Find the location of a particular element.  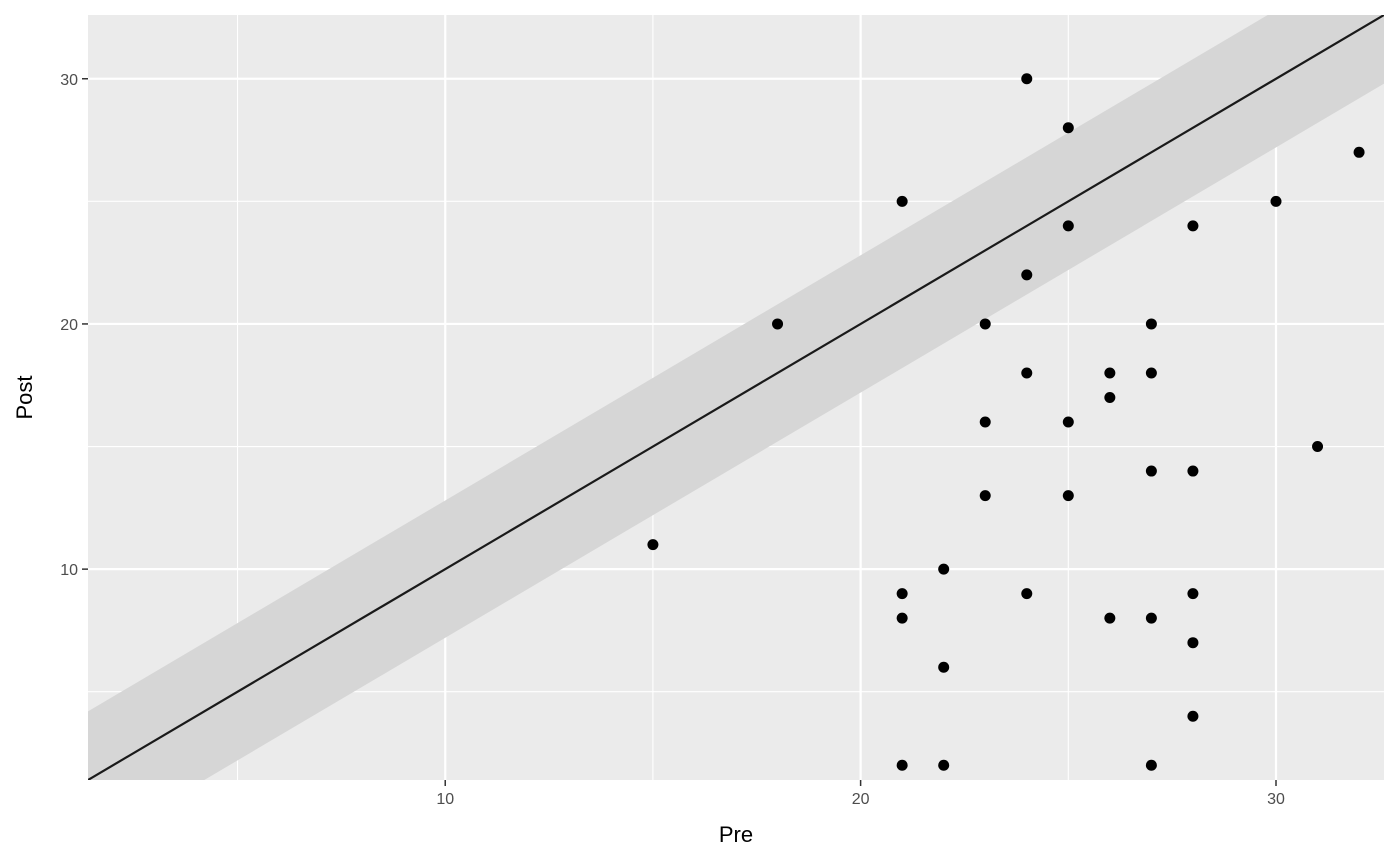

x-axis-title: Pre is located at coordinates (736, 834).